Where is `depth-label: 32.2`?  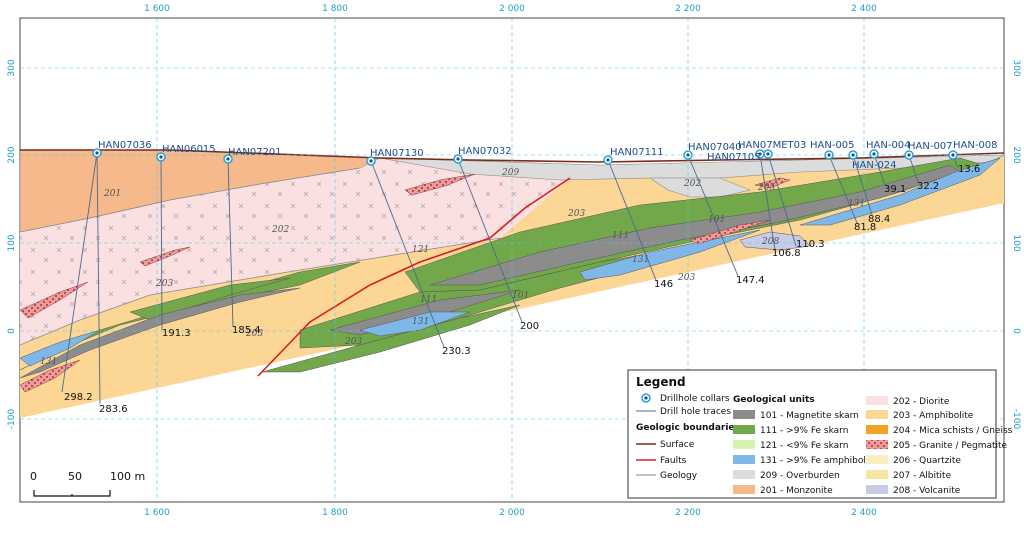
depth-label: 32.2 is located at coordinates (928, 186).